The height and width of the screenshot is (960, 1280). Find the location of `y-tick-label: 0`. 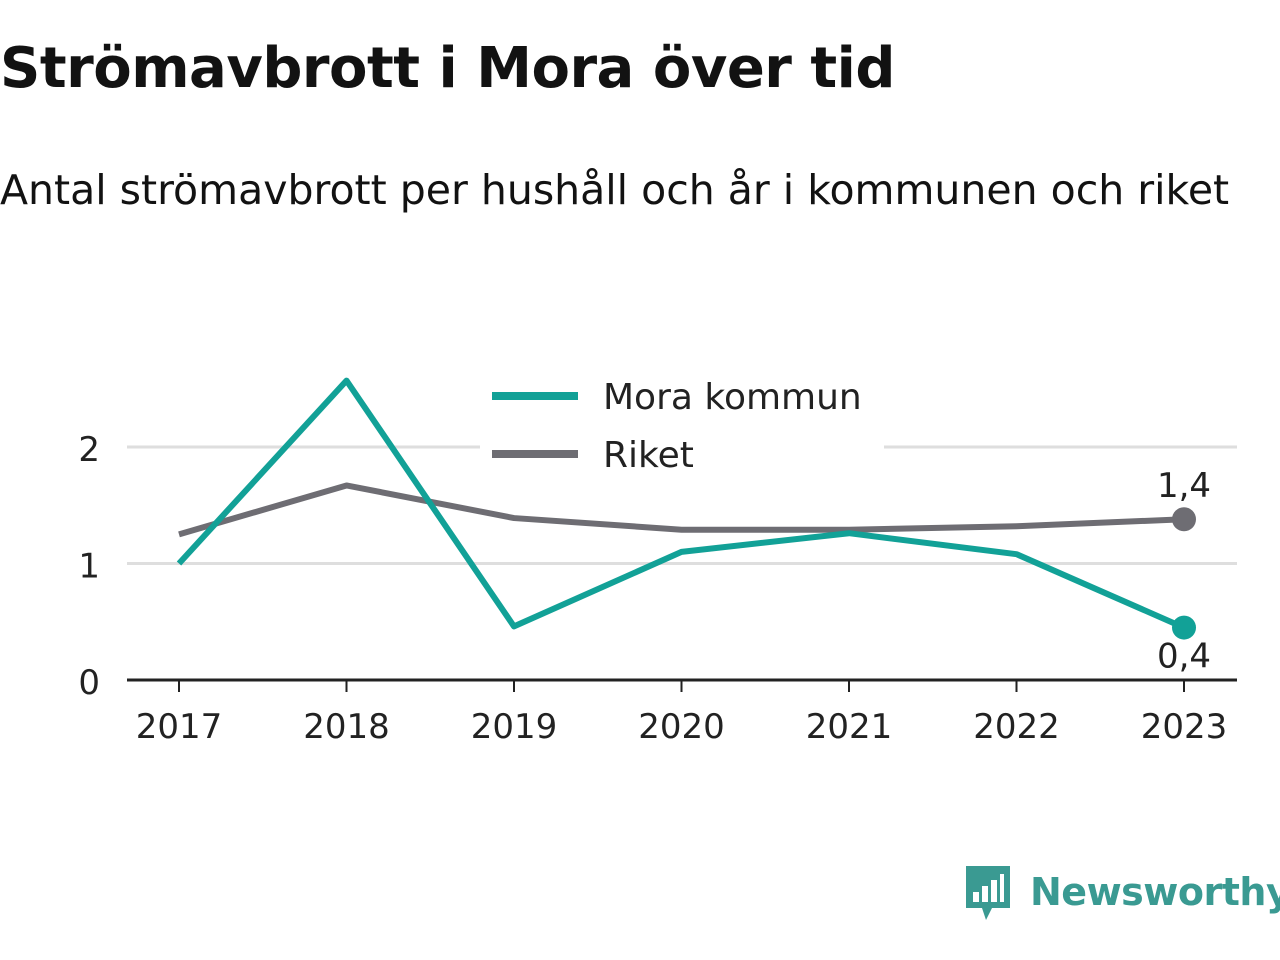

y-tick-label: 0 is located at coordinates (89, 683).